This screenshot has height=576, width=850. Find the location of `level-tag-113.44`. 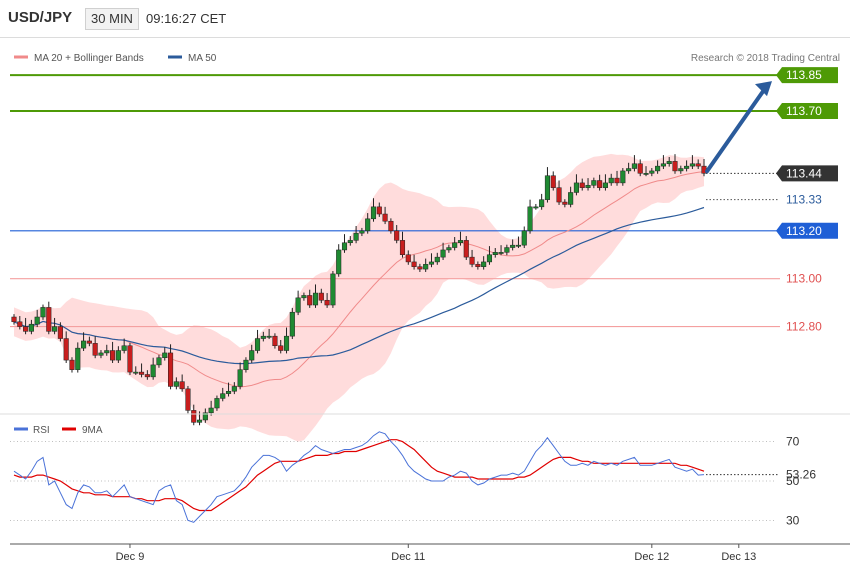

level-tag-113.44 is located at coordinates (807, 173).